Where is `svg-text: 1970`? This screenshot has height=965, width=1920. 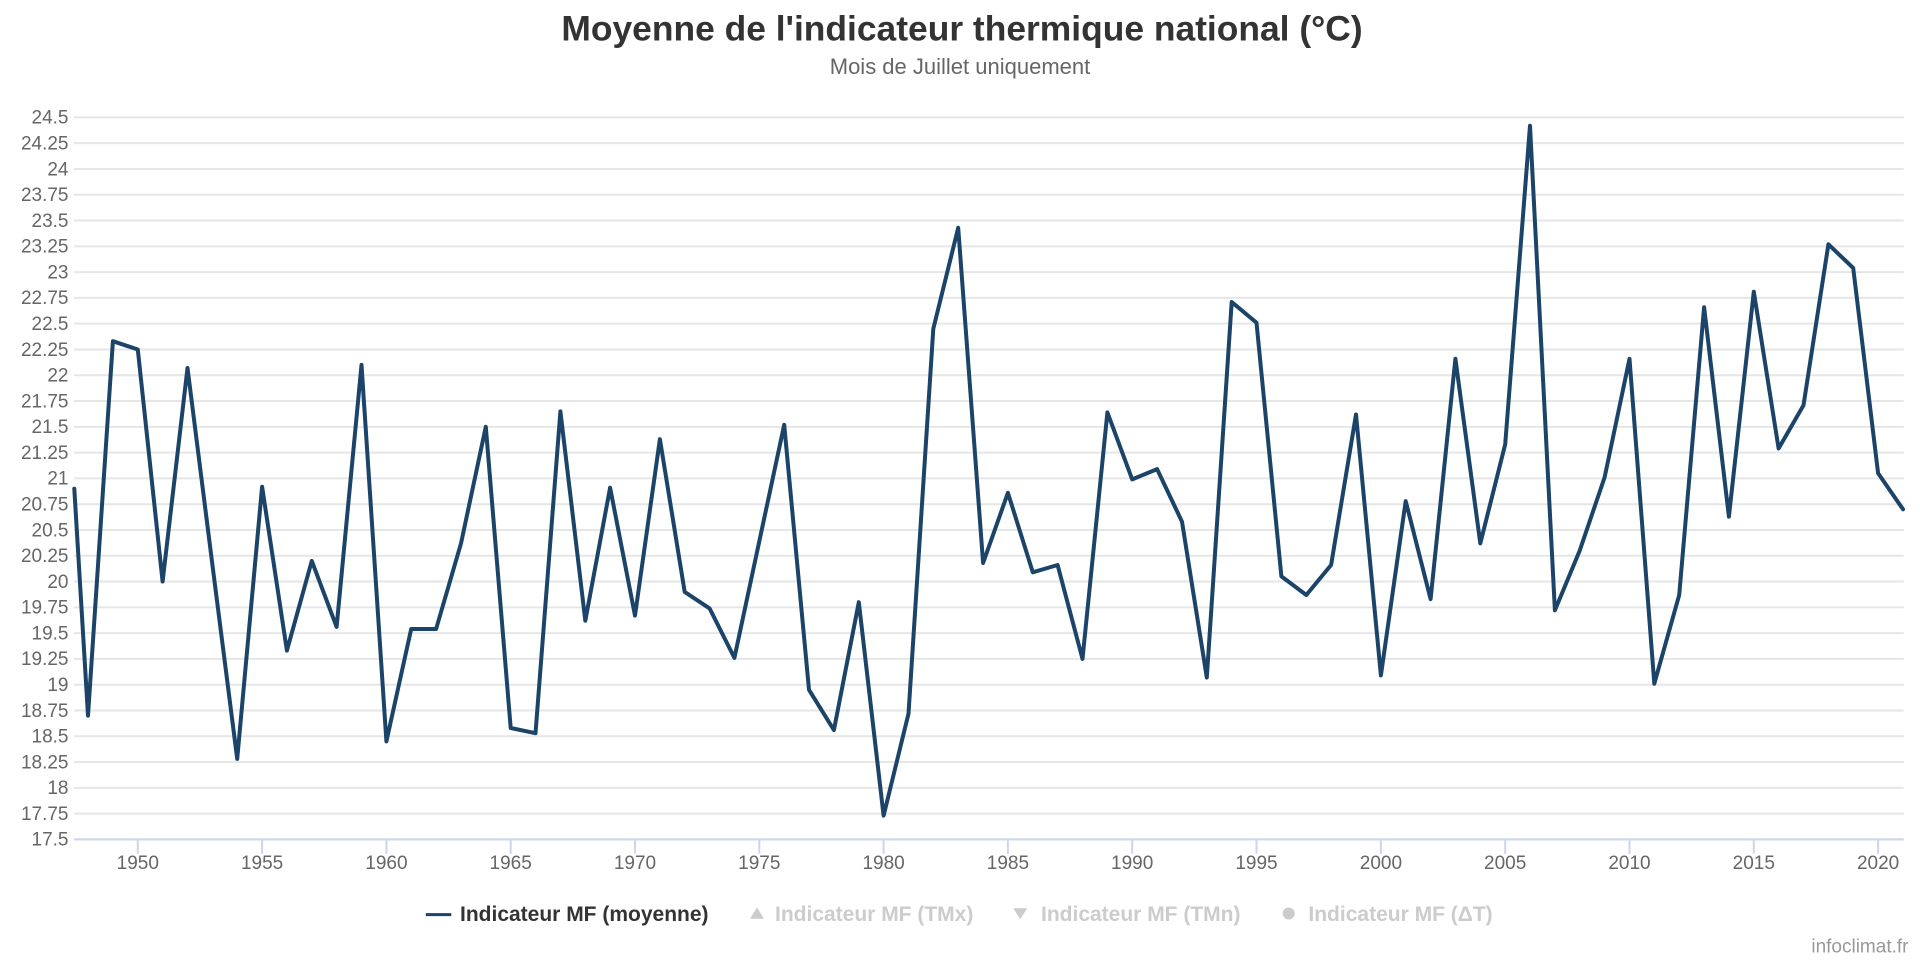
svg-text: 1970 is located at coordinates (635, 863).